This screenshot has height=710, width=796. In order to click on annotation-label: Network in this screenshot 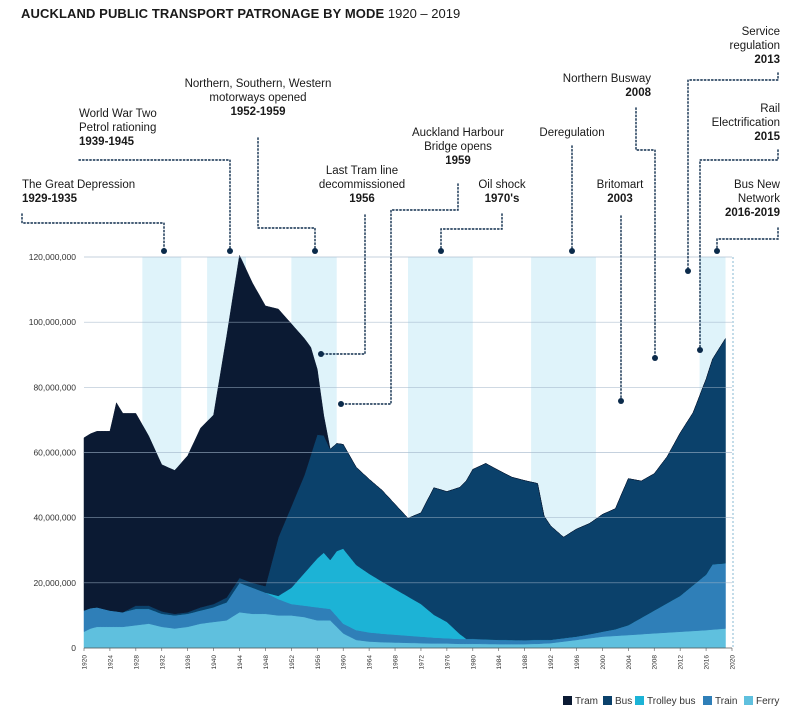, I will do `click(759, 199)`.